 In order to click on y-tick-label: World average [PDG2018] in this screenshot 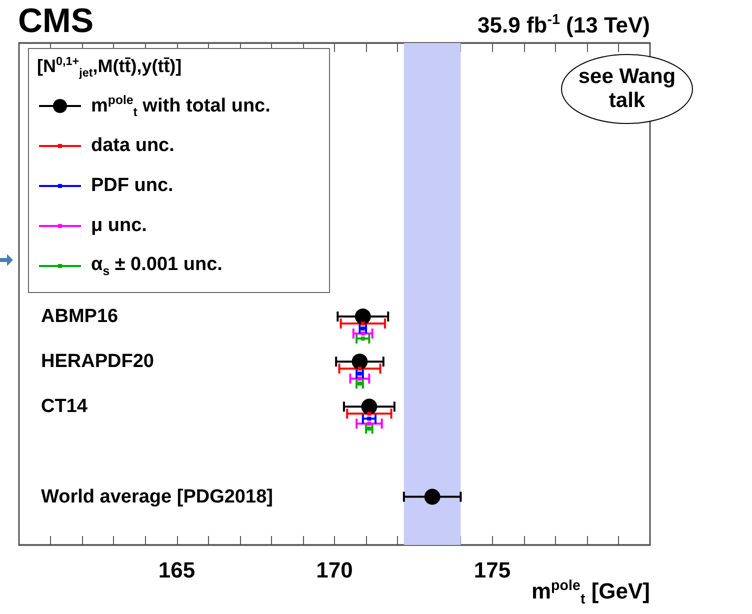, I will do `click(157, 497)`.